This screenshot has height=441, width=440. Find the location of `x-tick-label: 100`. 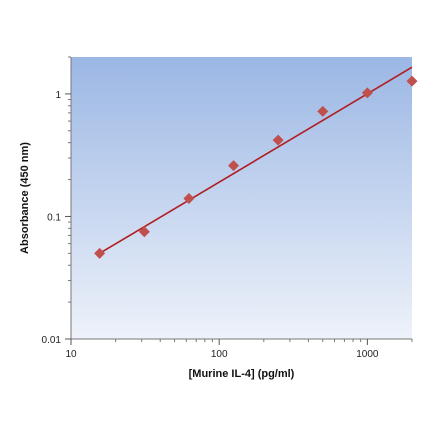

x-tick-label: 100 is located at coordinates (219, 354).